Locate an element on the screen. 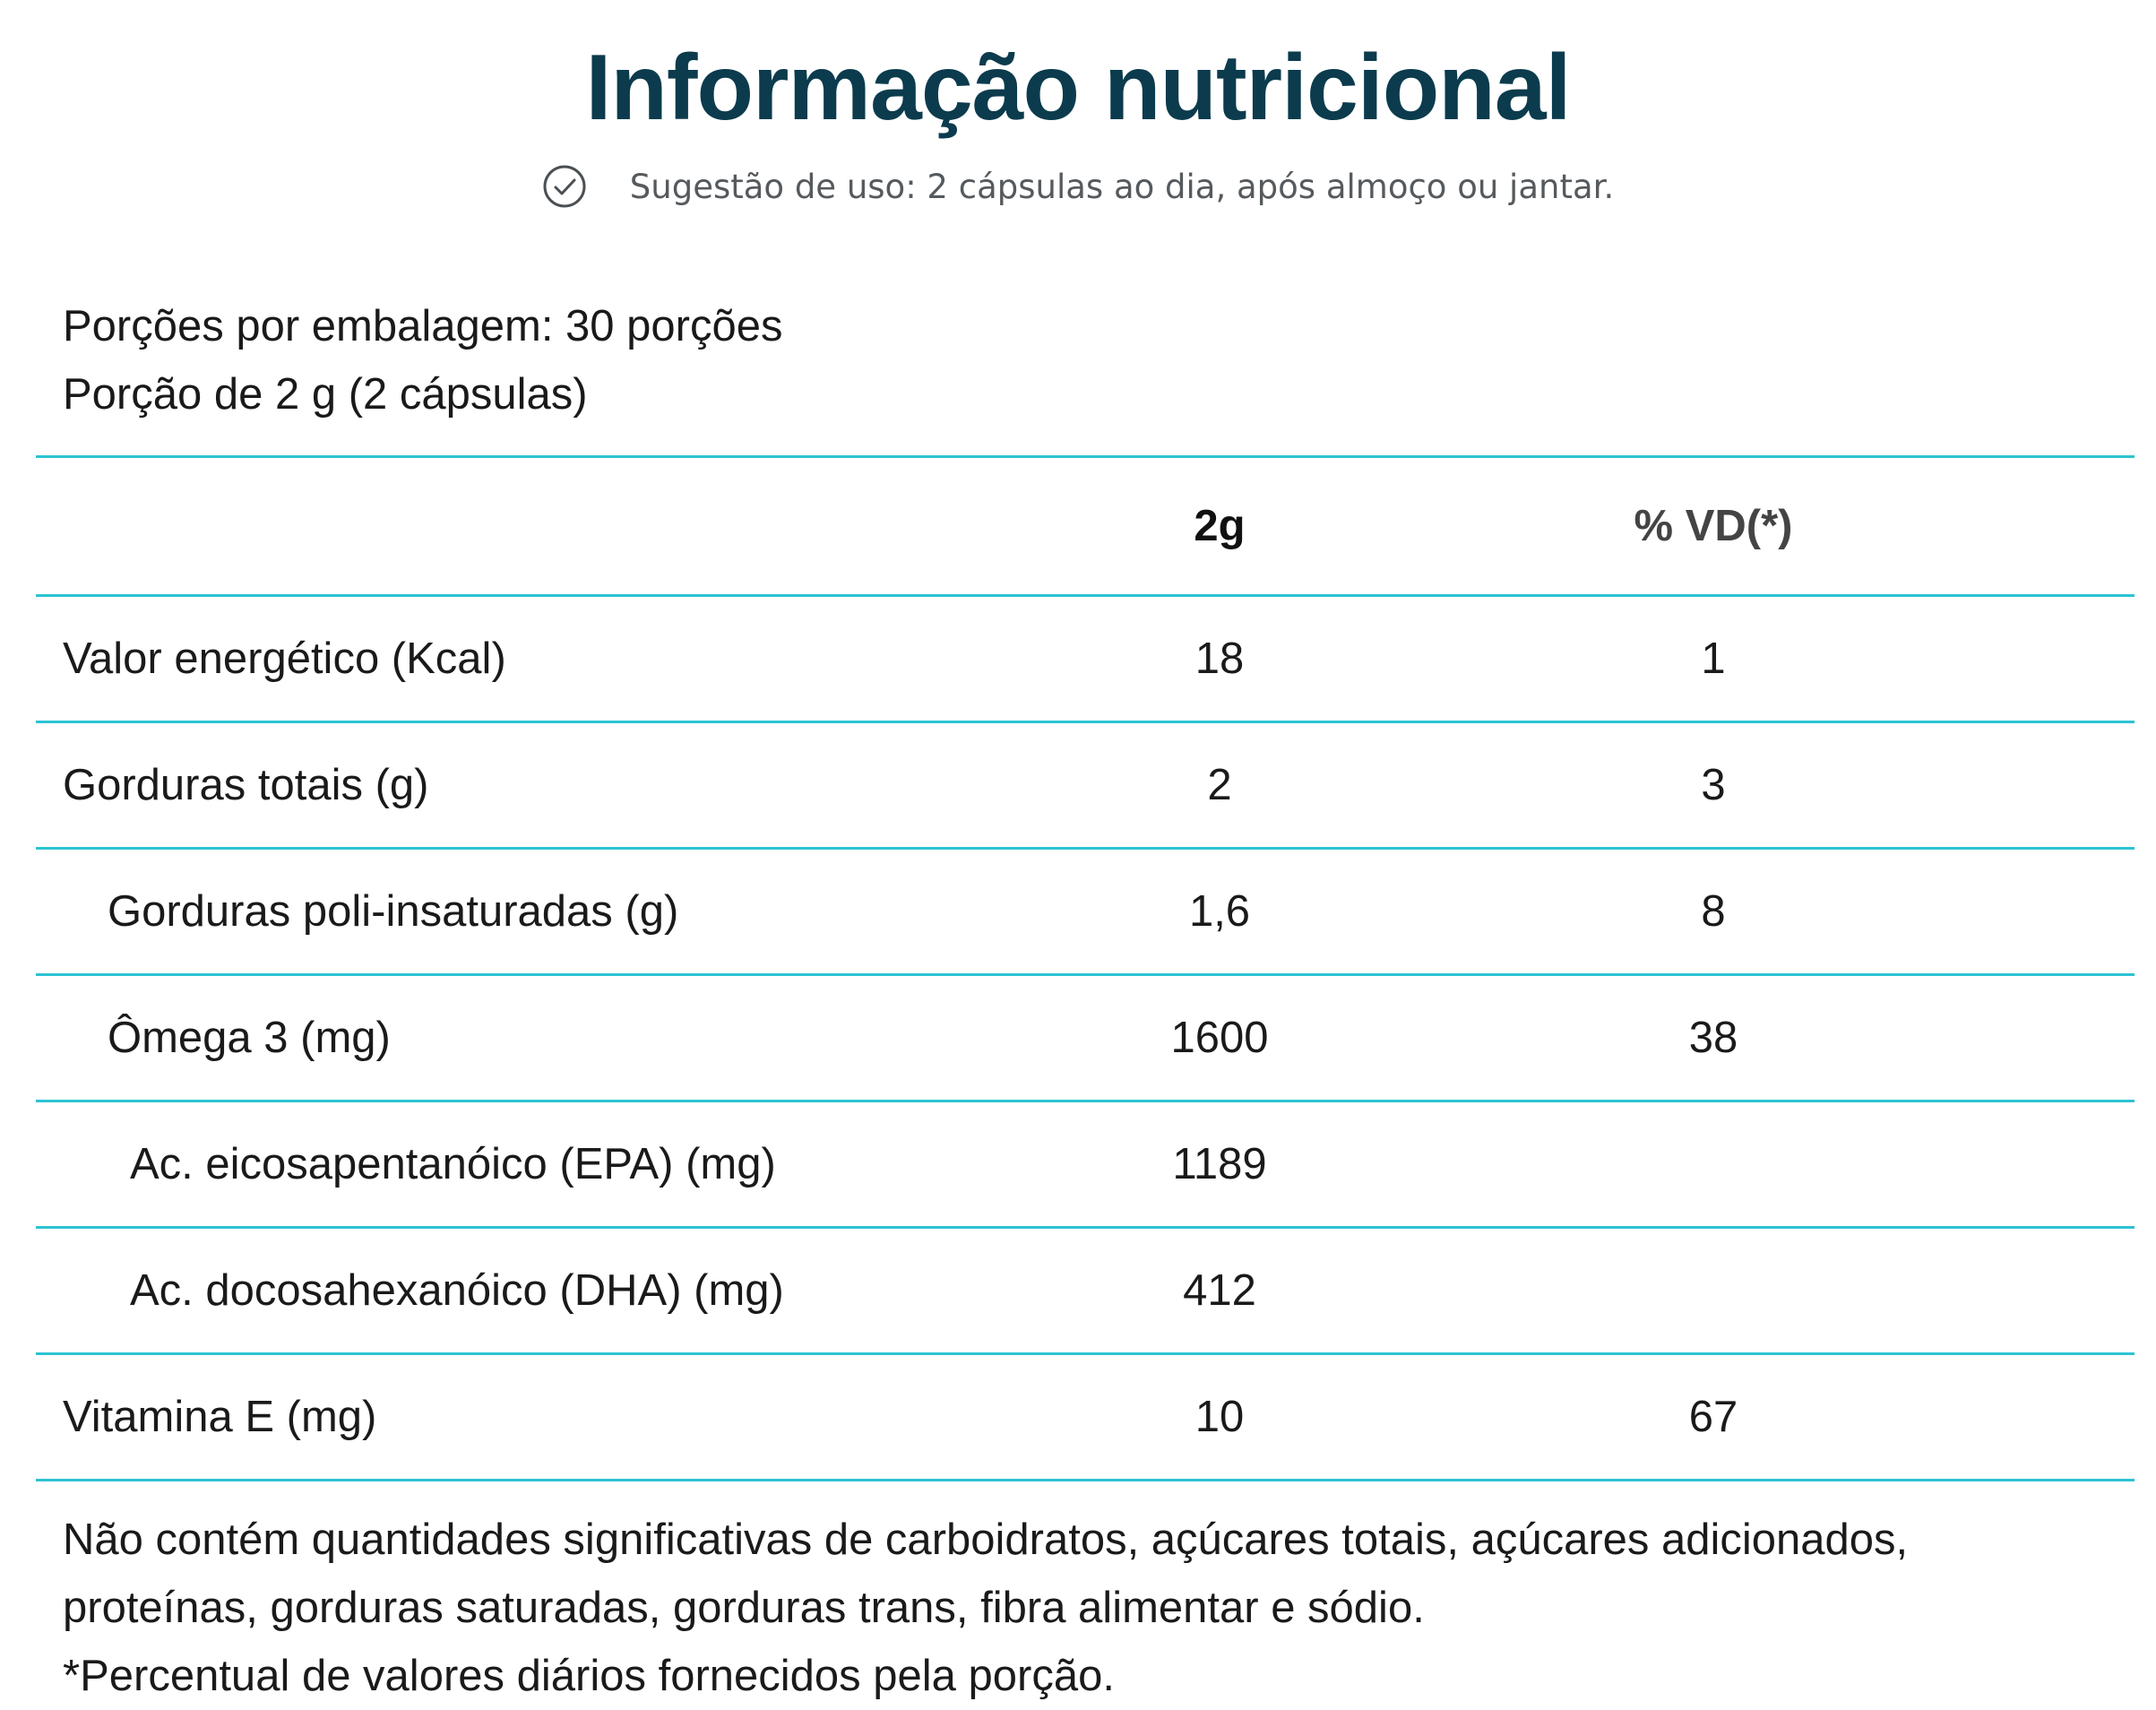  nutrient-amount: 1600 is located at coordinates (1219, 1037).